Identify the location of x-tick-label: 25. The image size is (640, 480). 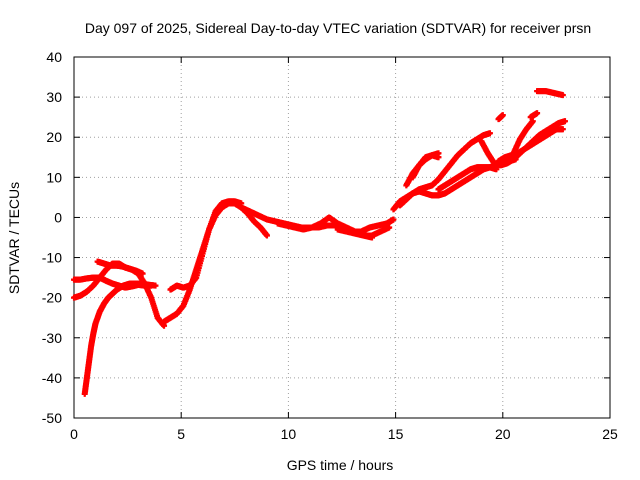
(610, 434).